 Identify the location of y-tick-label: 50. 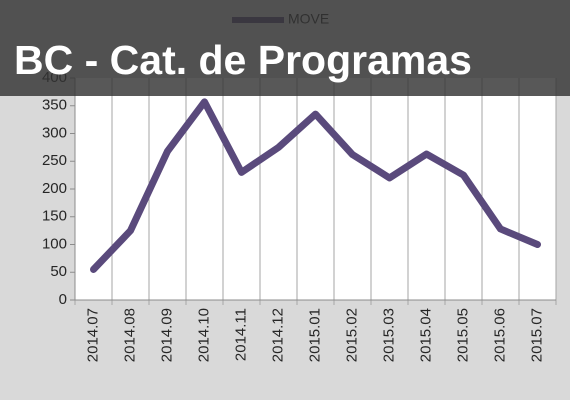
(58, 271).